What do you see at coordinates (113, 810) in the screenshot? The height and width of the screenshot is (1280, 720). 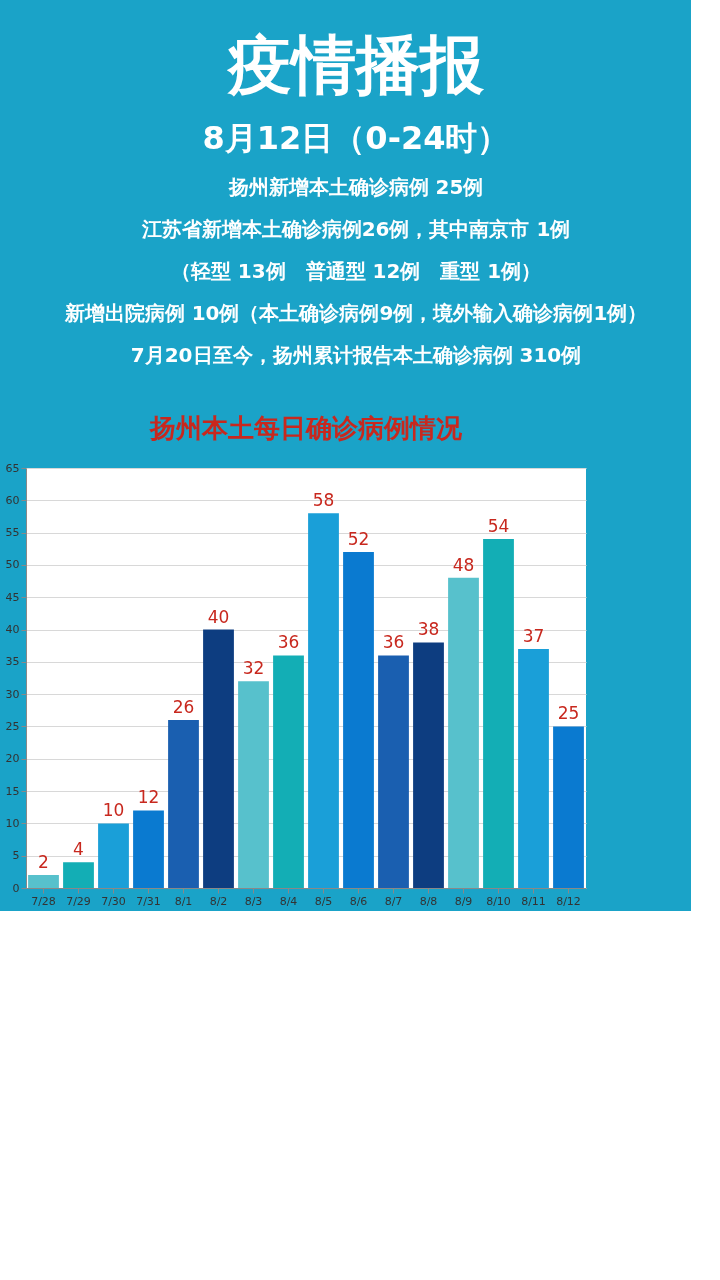 I see `data-label: 10` at bounding box center [113, 810].